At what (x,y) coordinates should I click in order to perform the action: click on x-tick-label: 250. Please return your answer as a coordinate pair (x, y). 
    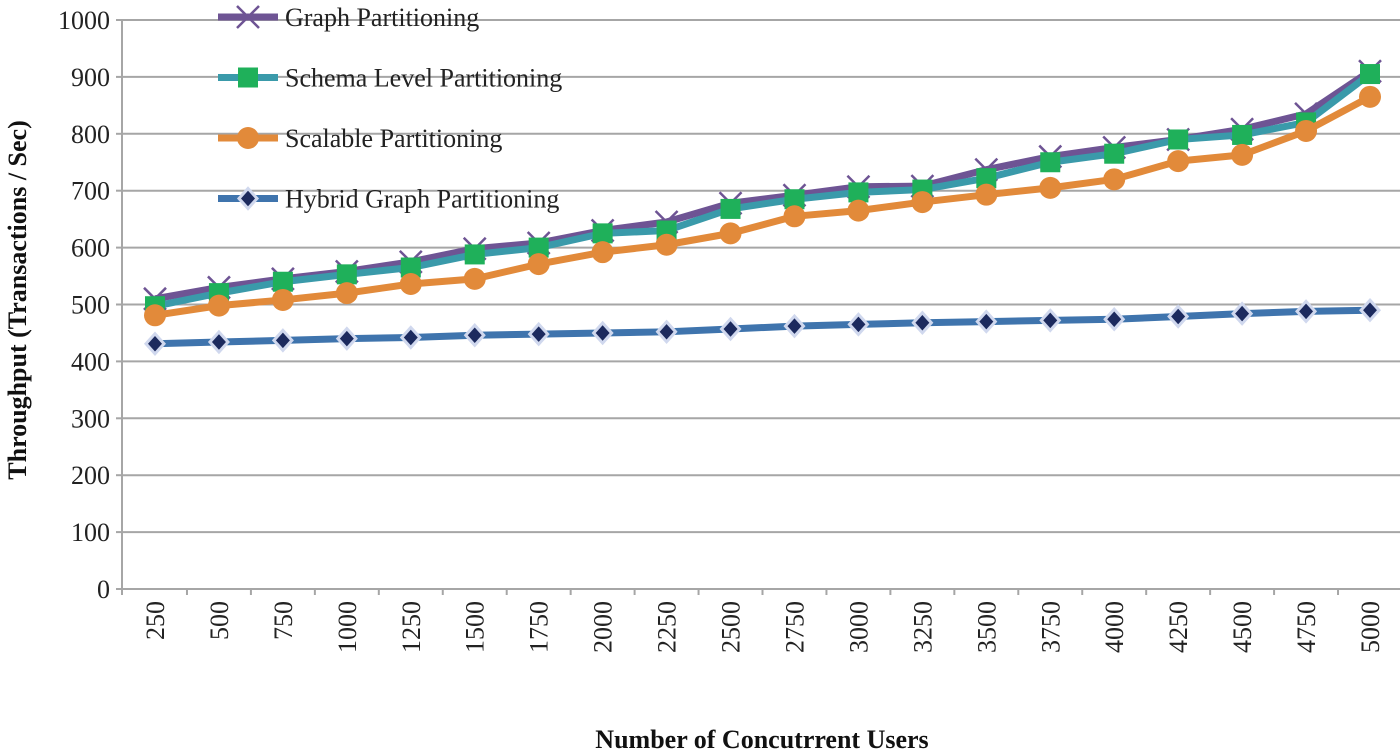
    Looking at the image, I should click on (155, 620).